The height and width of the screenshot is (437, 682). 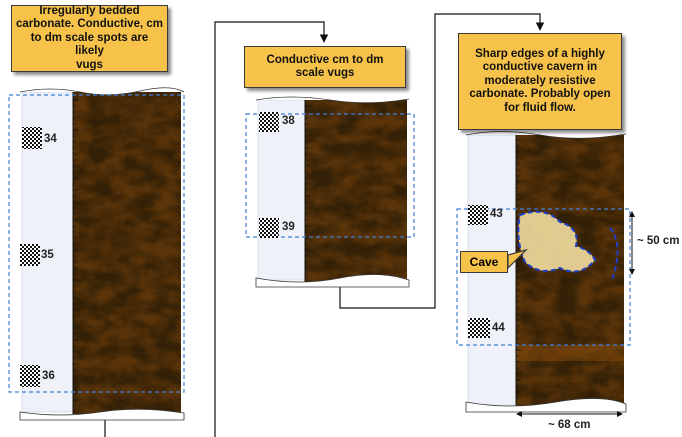 I want to click on depth-marker-38-checker, so click(x=269, y=122).